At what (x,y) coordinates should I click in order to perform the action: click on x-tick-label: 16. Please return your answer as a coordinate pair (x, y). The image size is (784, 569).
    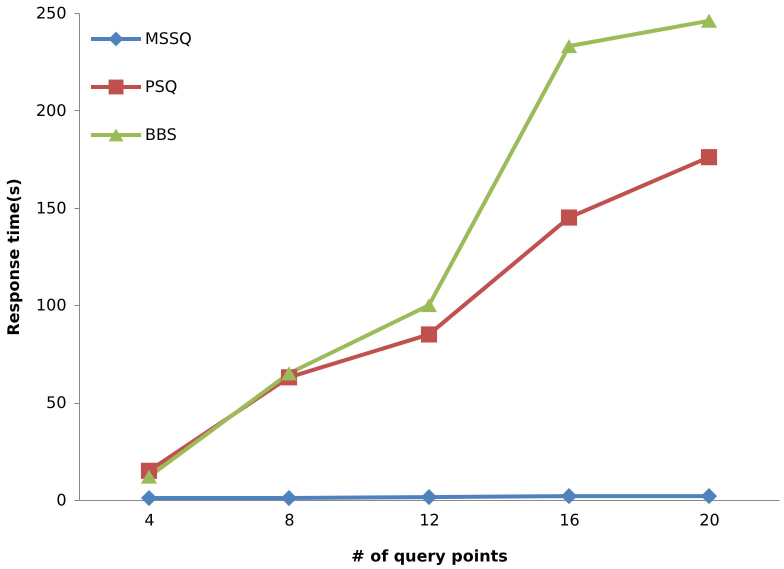
    Looking at the image, I should click on (569, 520).